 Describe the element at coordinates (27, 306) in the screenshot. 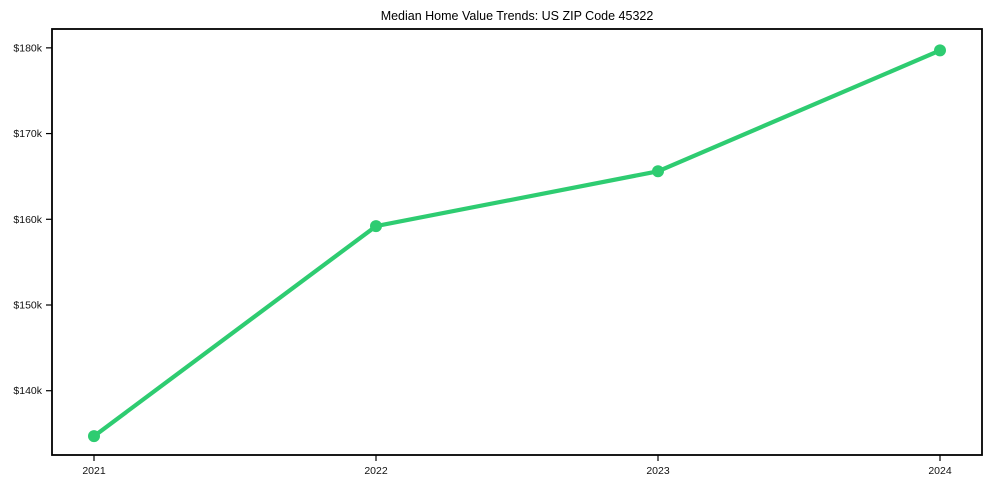

I see `y-tick-label: $150k` at that location.